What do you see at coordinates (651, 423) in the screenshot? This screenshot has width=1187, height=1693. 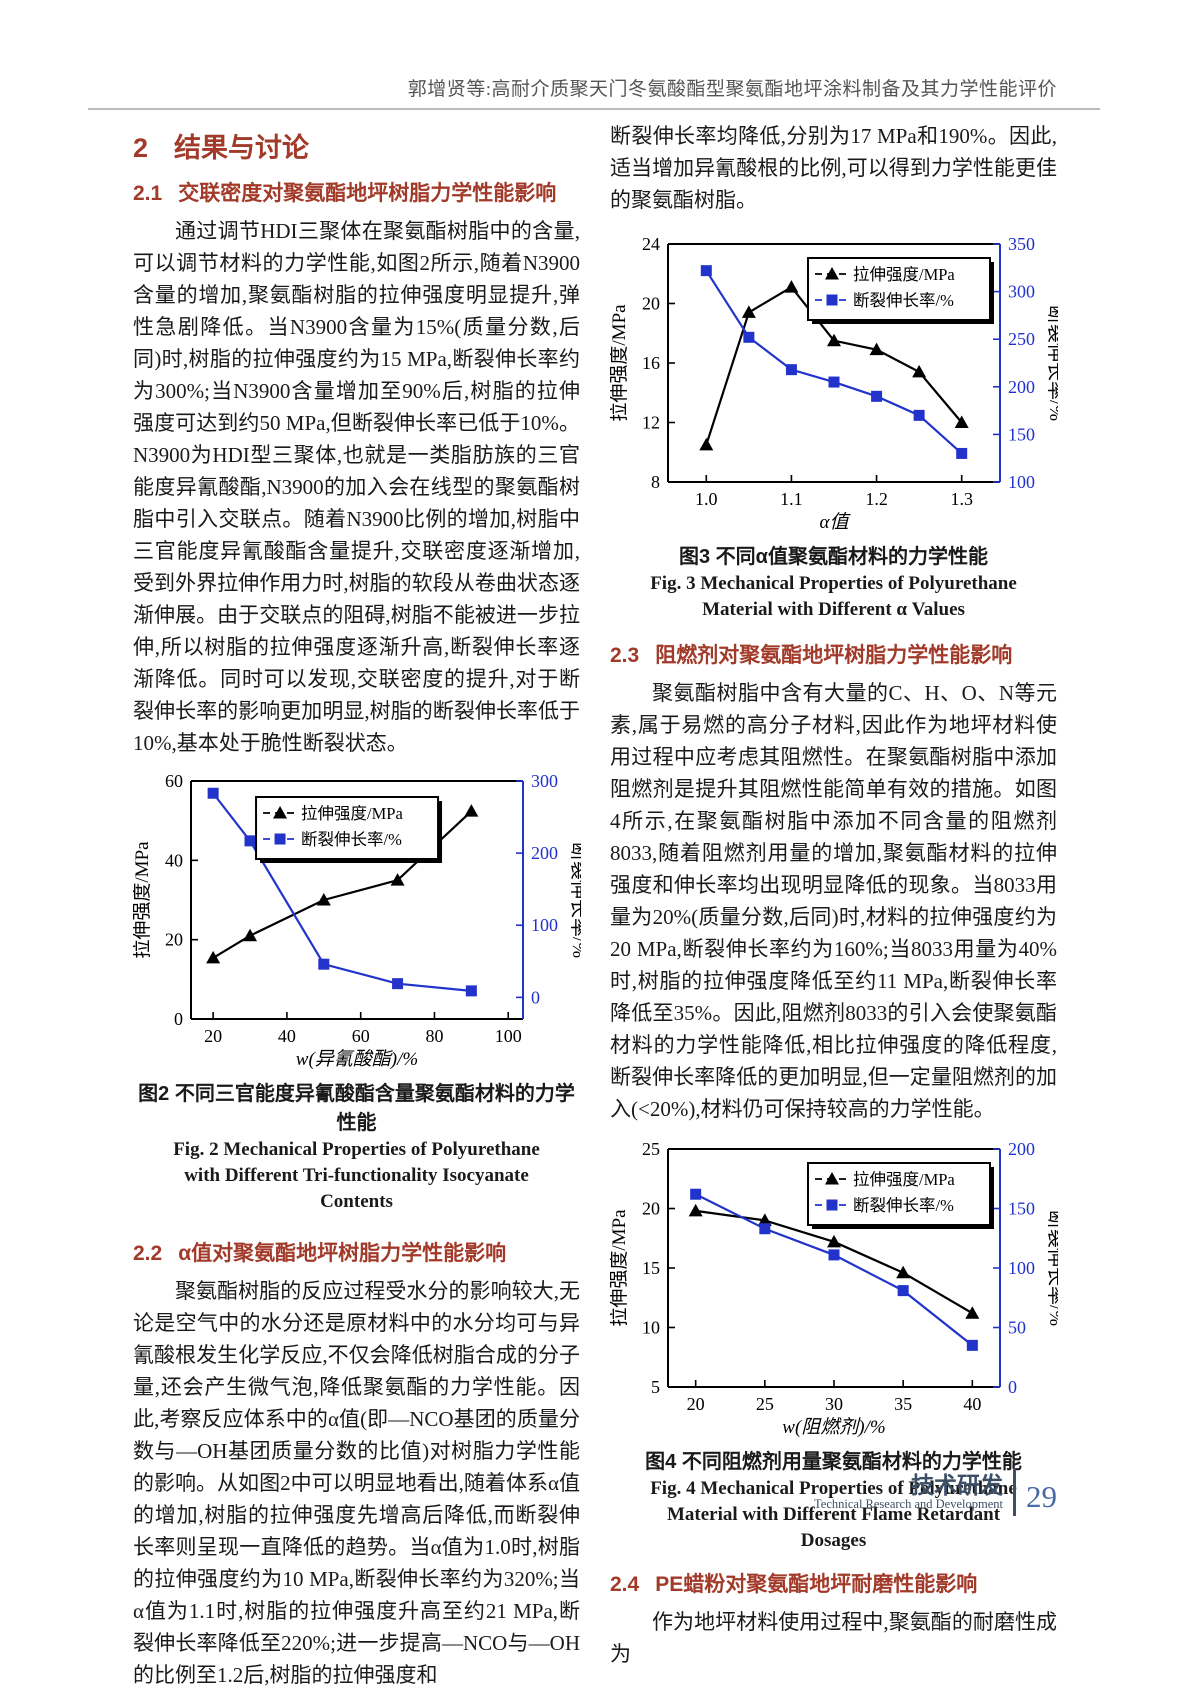 I see `svg-text: 12` at bounding box center [651, 423].